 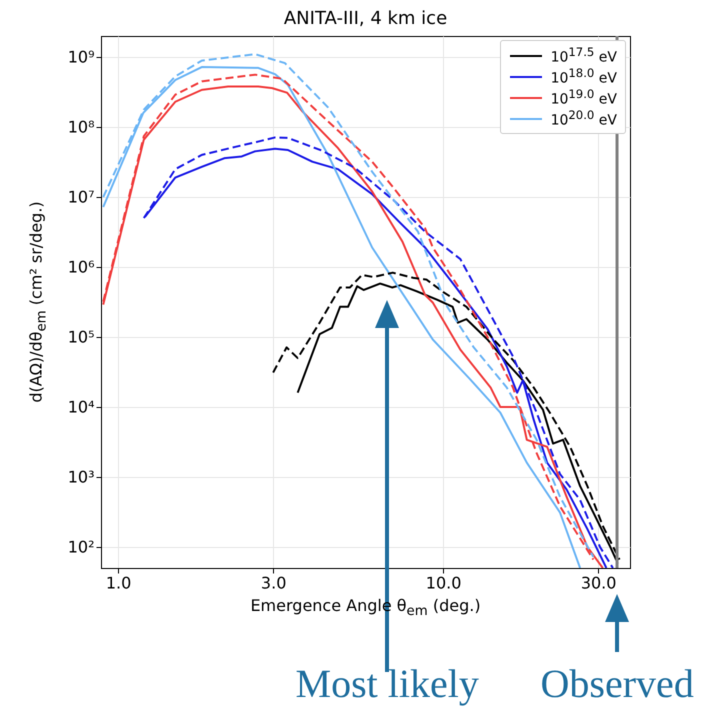 I want to click on y-tick-label: 10⁸, so click(x=81, y=127).